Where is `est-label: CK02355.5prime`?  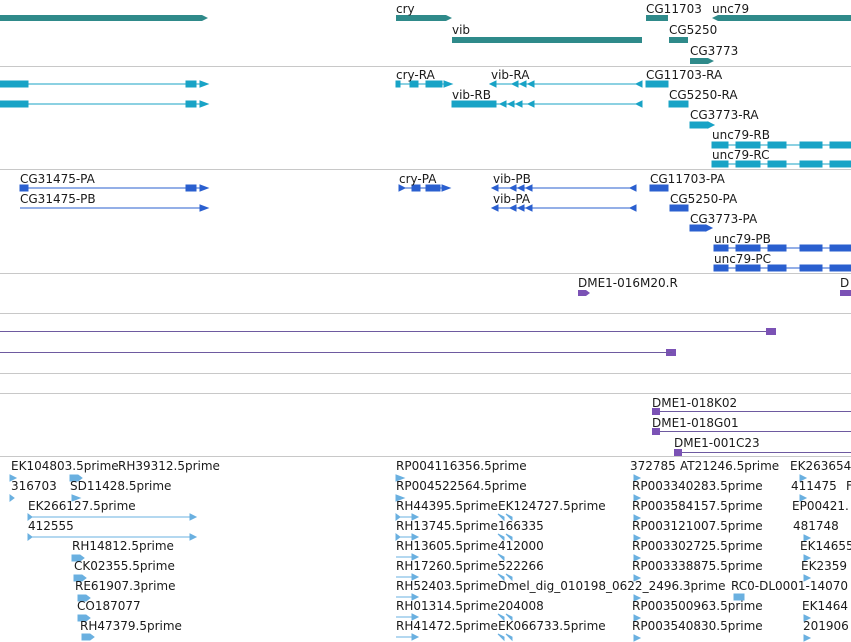
est-label: CK02355.5prime is located at coordinates (124, 566).